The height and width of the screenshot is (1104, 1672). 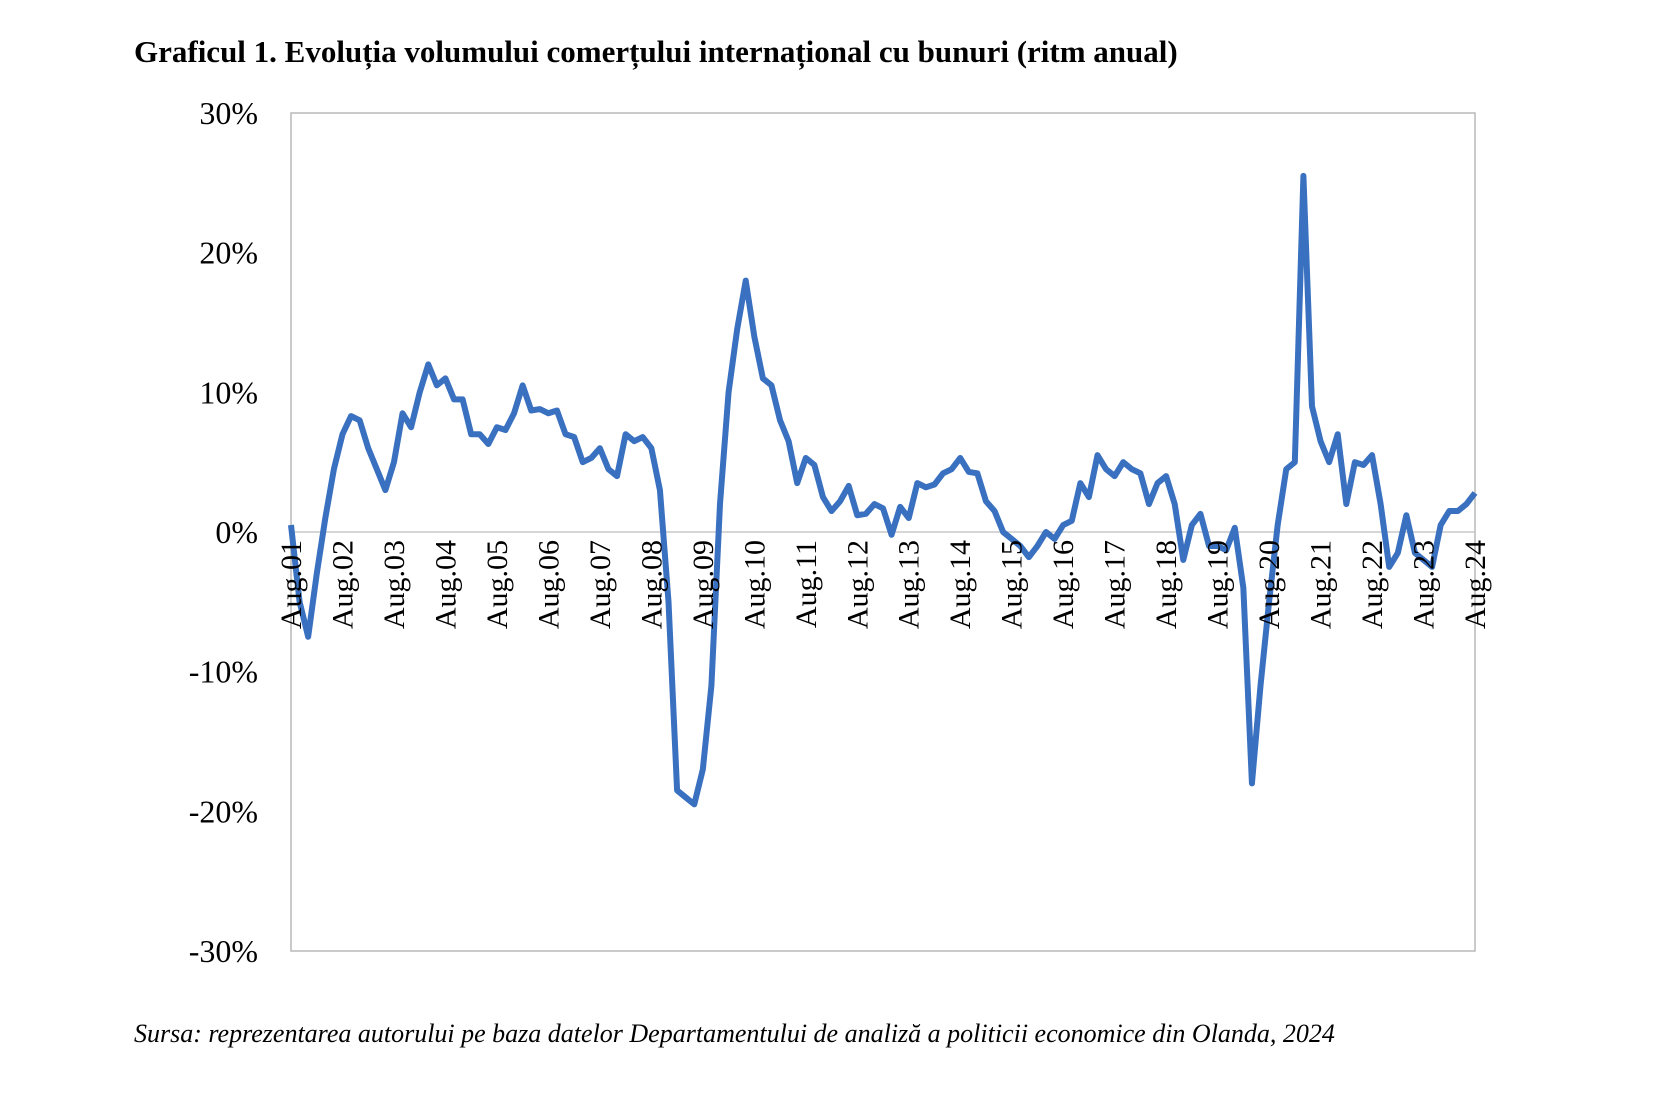 What do you see at coordinates (1424, 584) in the screenshot?
I see `x-tick-label: Aug.23` at bounding box center [1424, 584].